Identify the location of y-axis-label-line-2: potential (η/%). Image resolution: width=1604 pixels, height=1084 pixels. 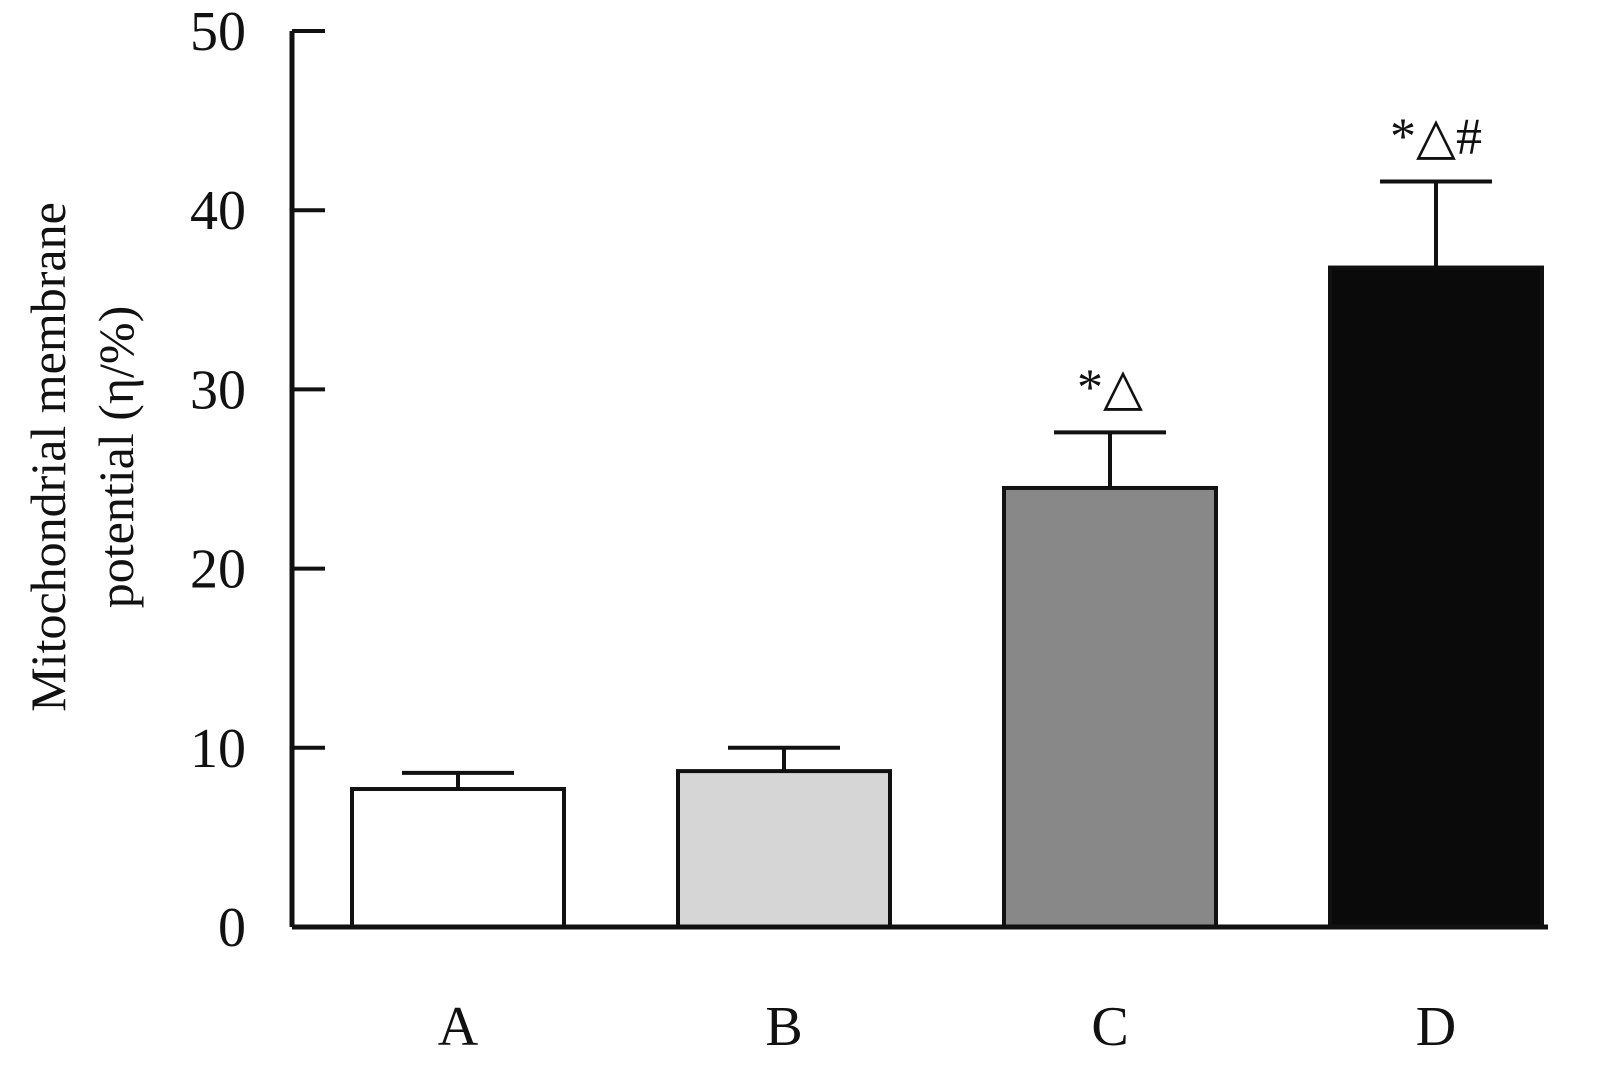
(116, 457).